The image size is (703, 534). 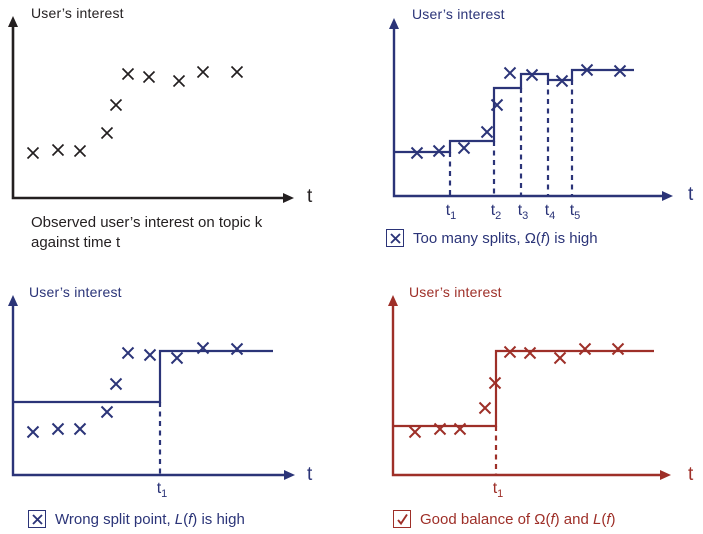 I want to click on observed-scatter-plot-canvas, so click(x=151, y=109).